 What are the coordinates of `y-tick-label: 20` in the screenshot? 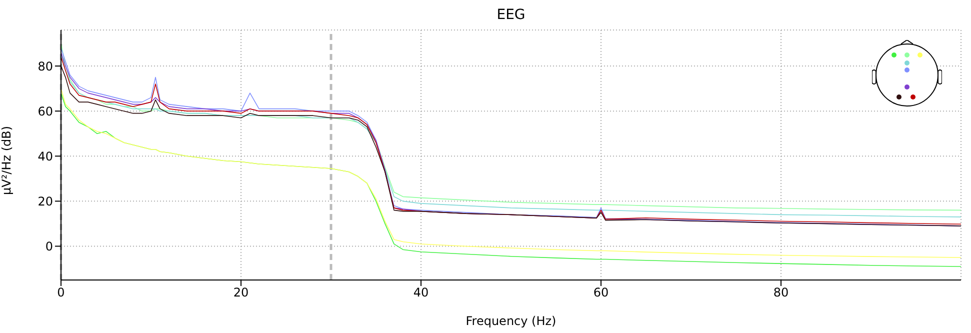 It's located at (45, 201).